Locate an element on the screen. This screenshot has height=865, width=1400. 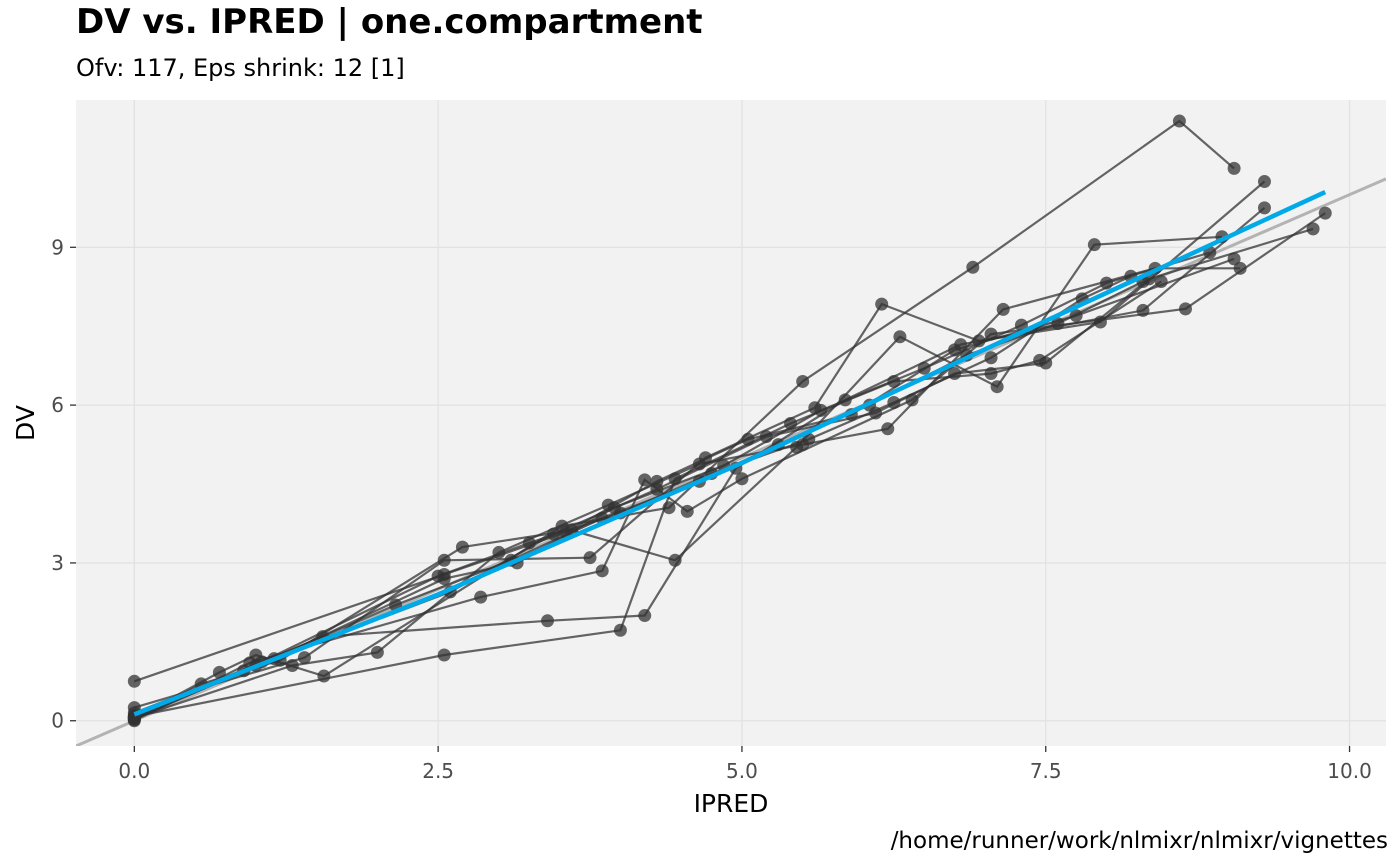
chart-title: DV vs. IPRED | one.compartment is located at coordinates (389, 22).